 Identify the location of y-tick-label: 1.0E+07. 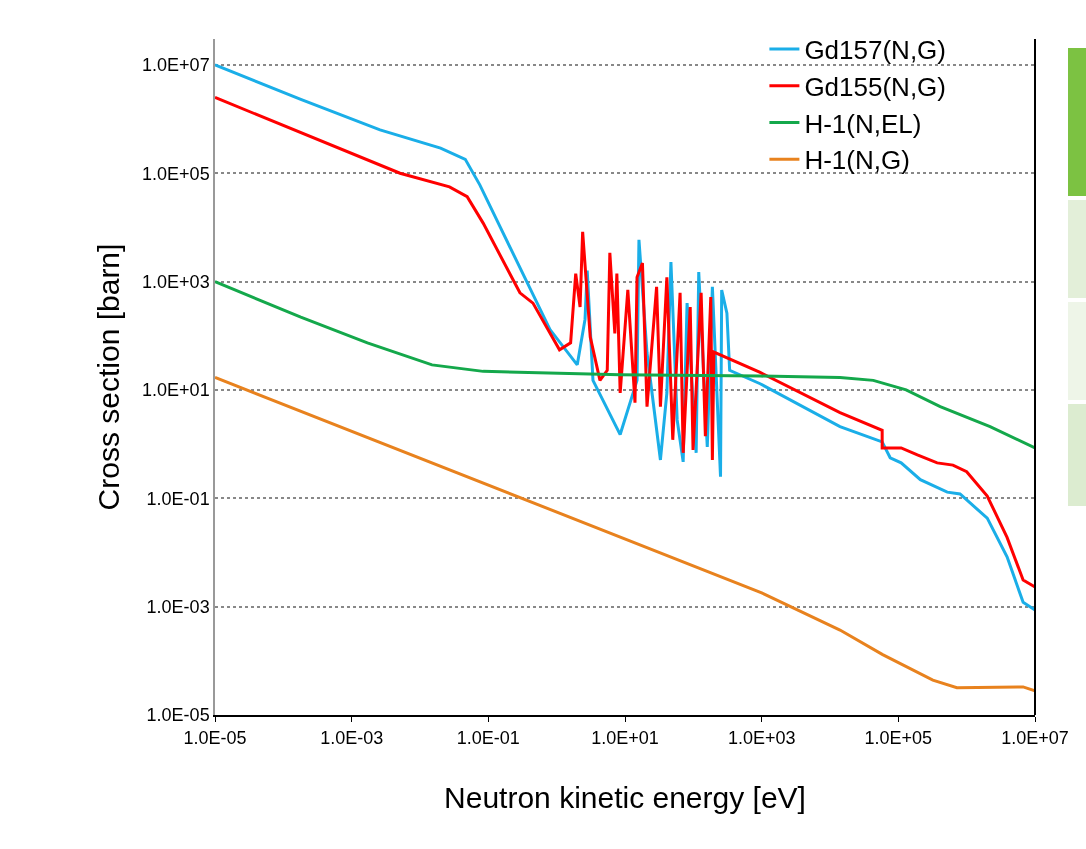
(176, 65).